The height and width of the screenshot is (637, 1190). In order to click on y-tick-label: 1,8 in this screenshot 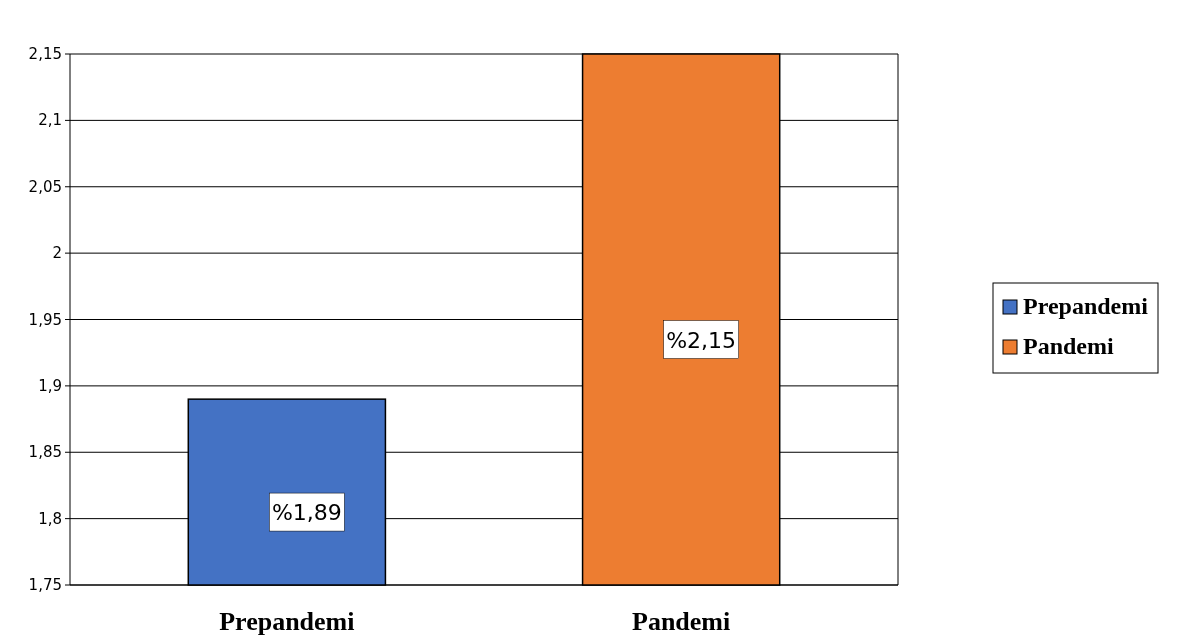, I will do `click(50, 518)`.